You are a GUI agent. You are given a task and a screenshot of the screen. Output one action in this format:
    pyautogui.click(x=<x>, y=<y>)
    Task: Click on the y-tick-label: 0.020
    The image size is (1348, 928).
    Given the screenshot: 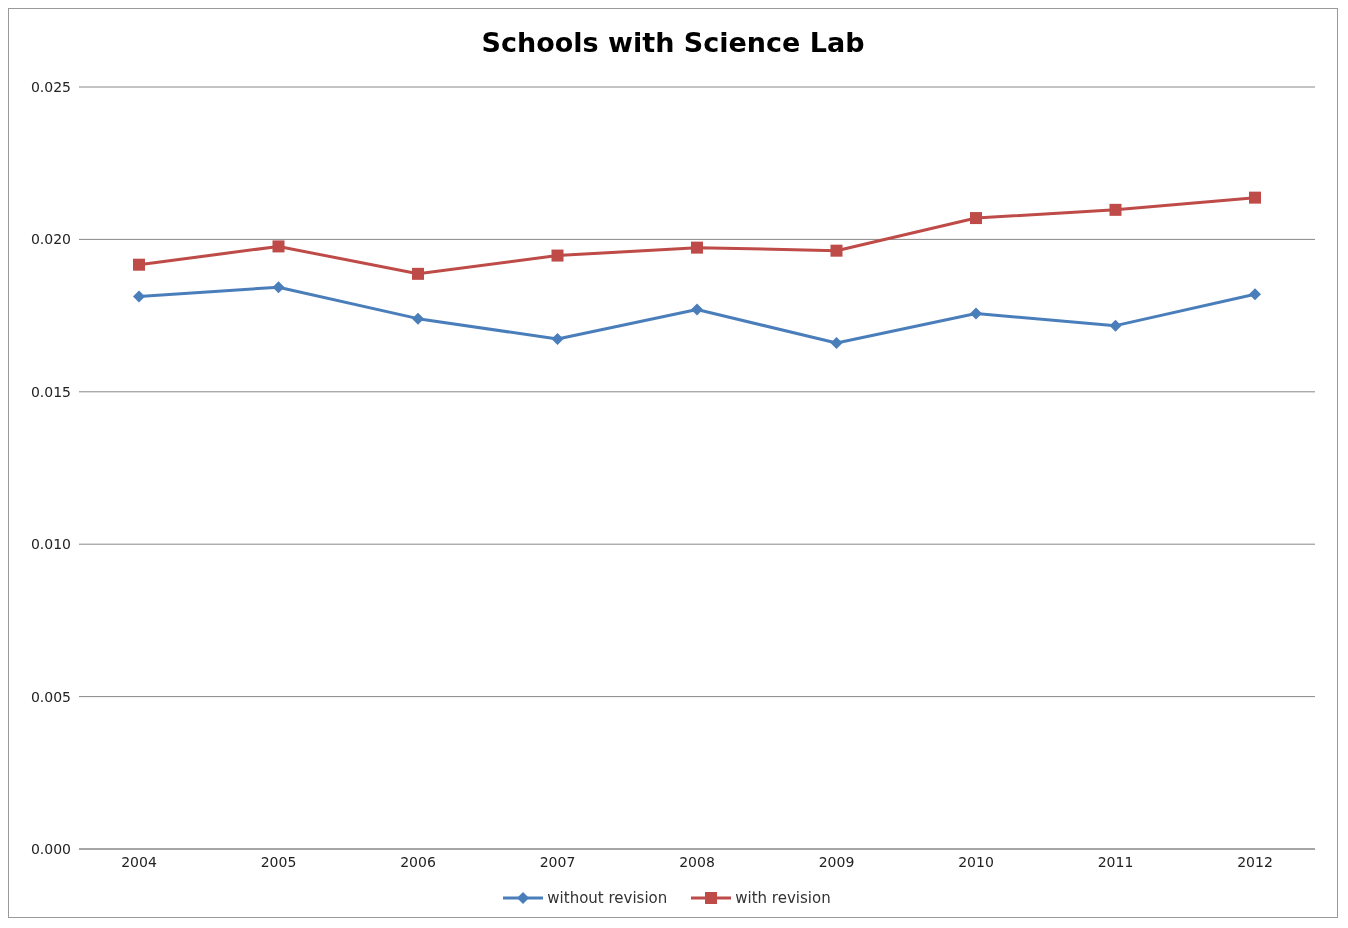 What is the action you would take?
    pyautogui.click(x=50, y=239)
    